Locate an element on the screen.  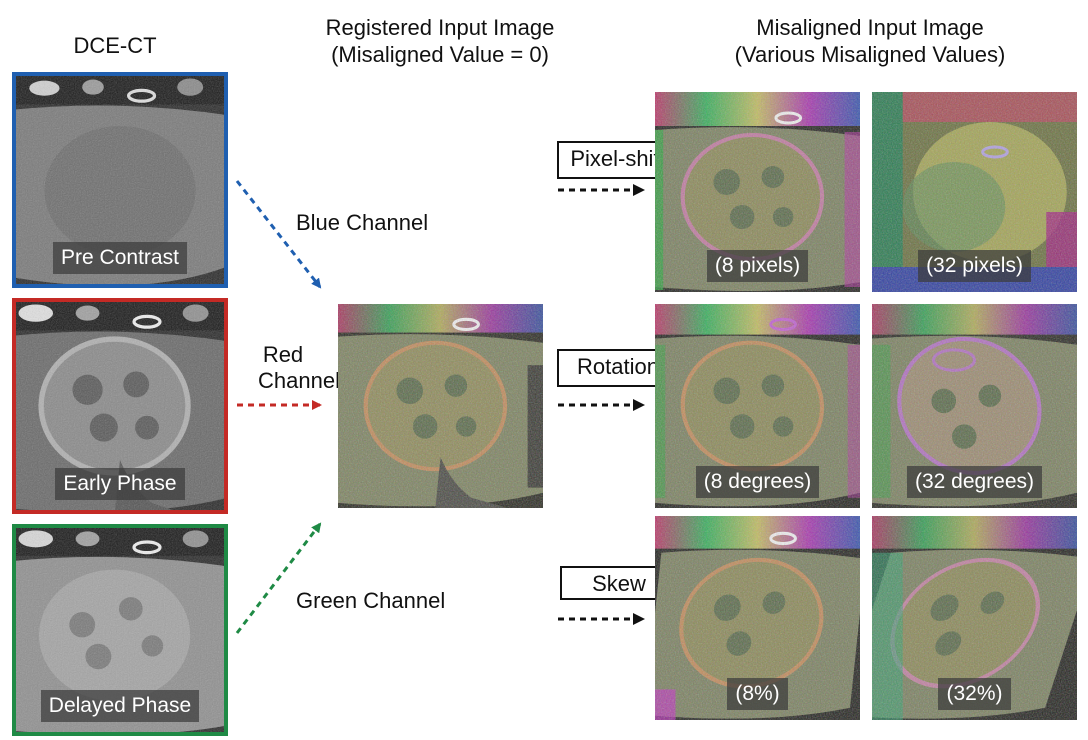
pixel-shift-32-panel: (32 pixels) is located at coordinates (974, 192).